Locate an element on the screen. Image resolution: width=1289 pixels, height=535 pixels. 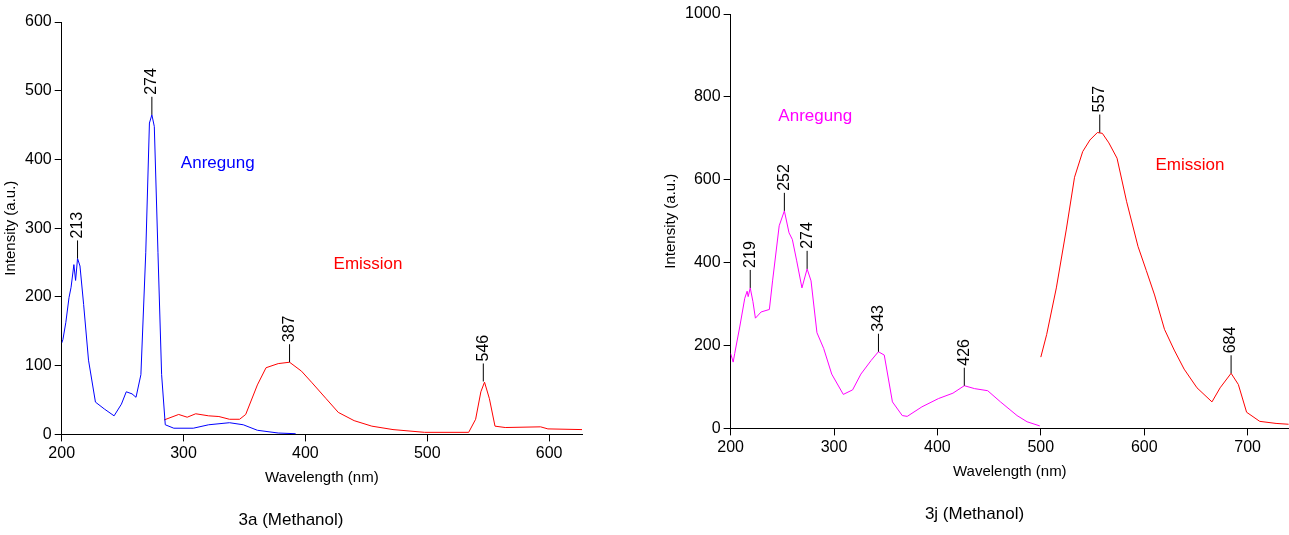
y-tick-label: 300 is located at coordinates (38, 227).